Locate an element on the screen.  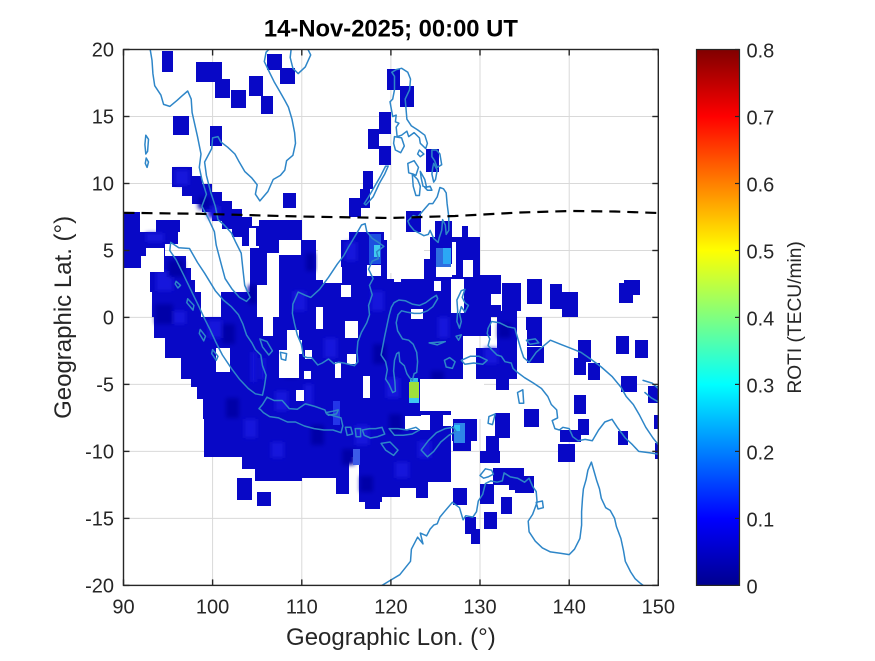
svg-text: -20 is located at coordinates (99, 586).